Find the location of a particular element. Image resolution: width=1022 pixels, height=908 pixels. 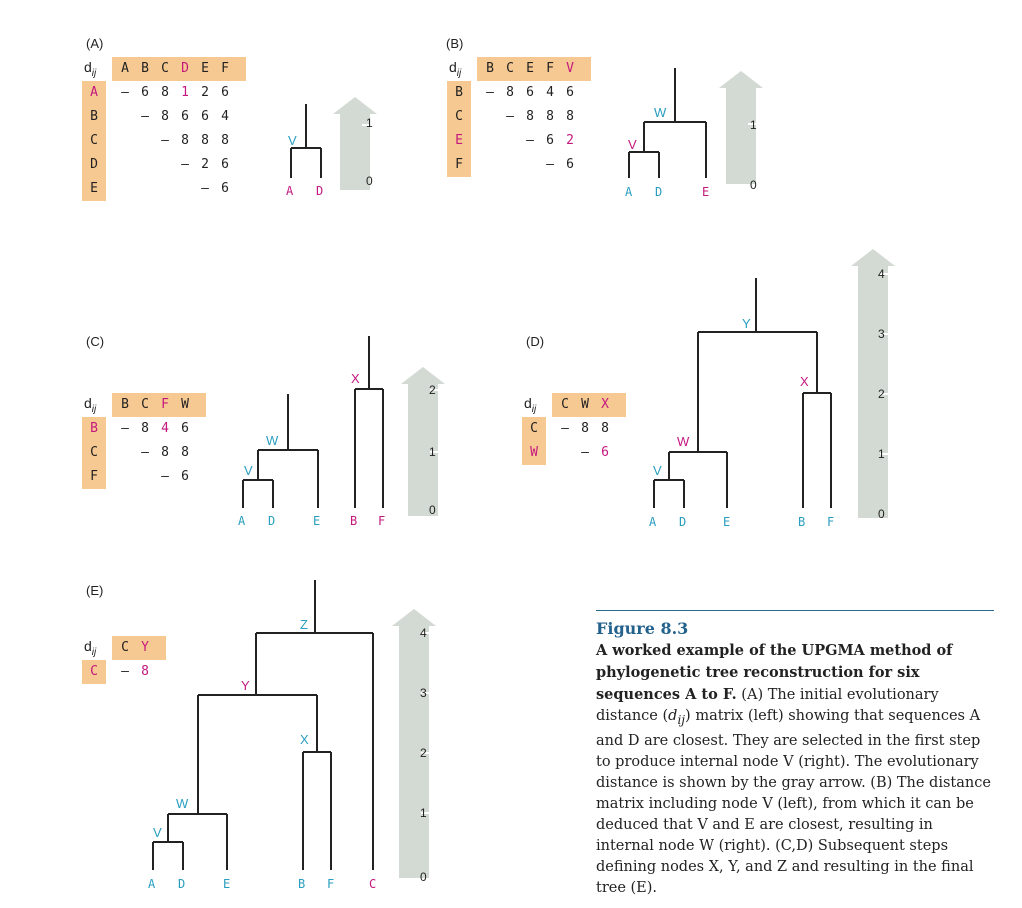

matrix-col-header: D is located at coordinates (185, 68).